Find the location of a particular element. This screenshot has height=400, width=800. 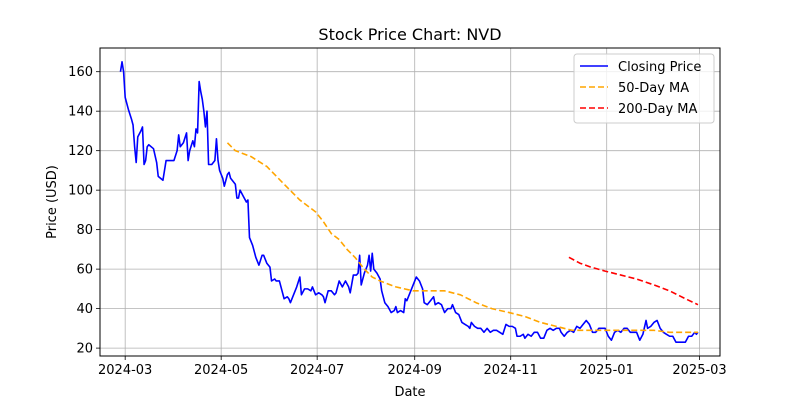

y-tick-label: 120 is located at coordinates (80, 151).